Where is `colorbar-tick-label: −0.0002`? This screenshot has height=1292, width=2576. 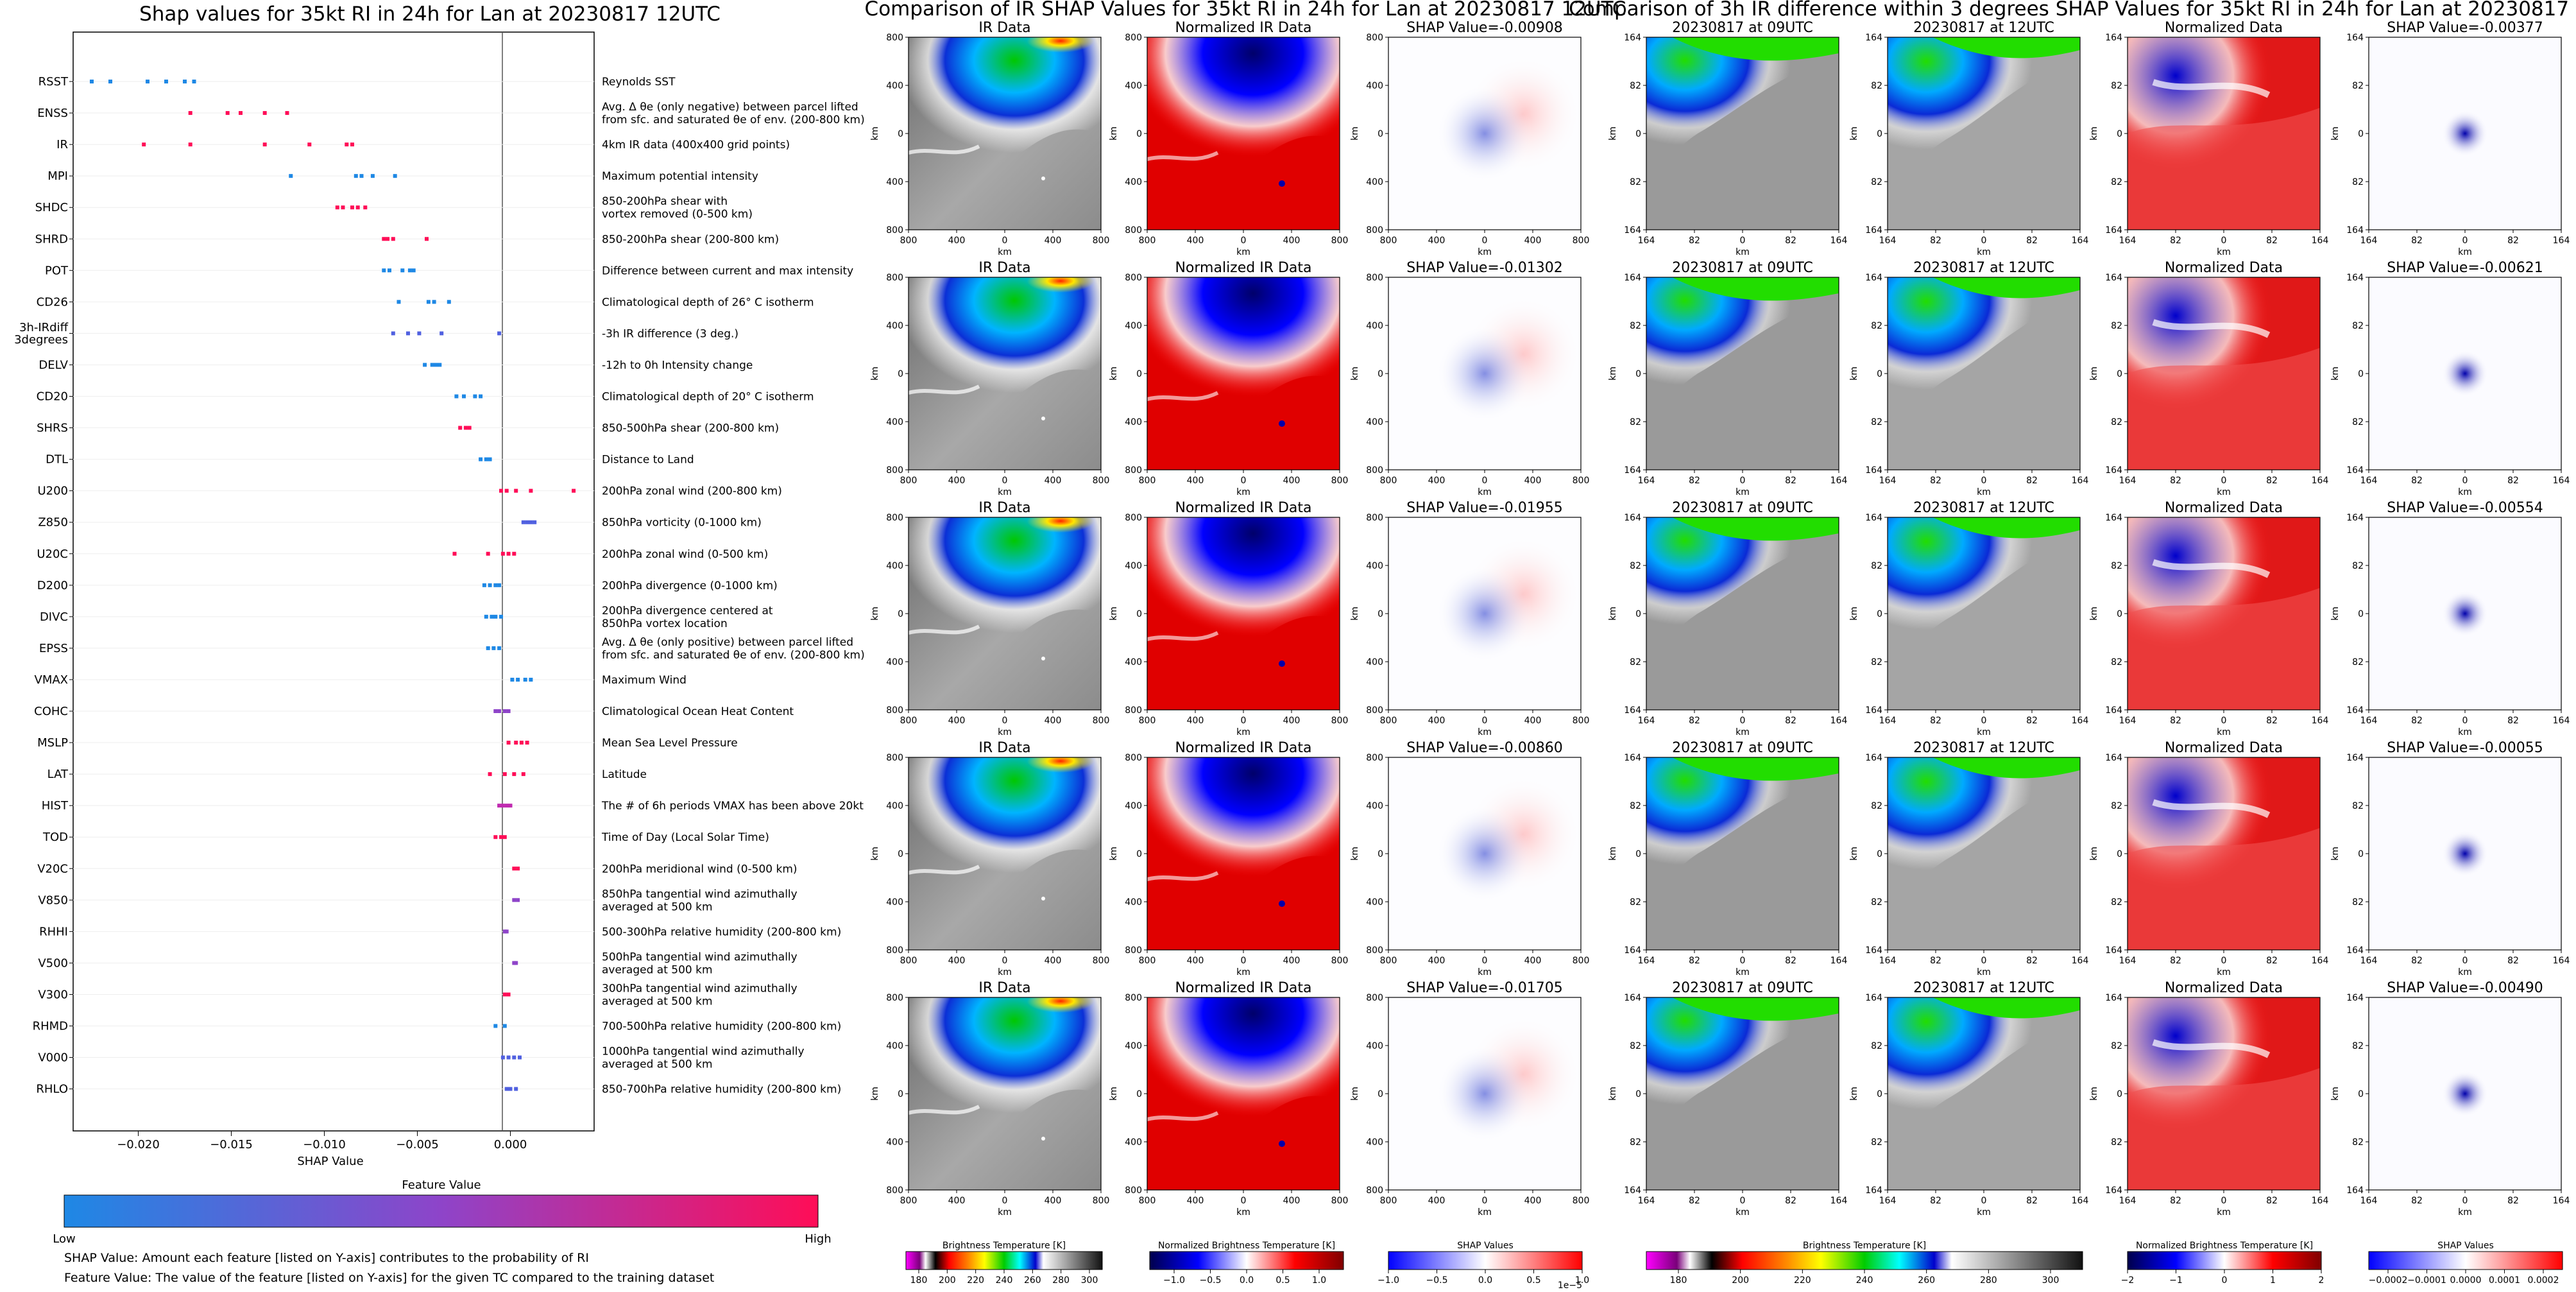
colorbar-tick-label: −0.0002 is located at coordinates (2388, 1280).